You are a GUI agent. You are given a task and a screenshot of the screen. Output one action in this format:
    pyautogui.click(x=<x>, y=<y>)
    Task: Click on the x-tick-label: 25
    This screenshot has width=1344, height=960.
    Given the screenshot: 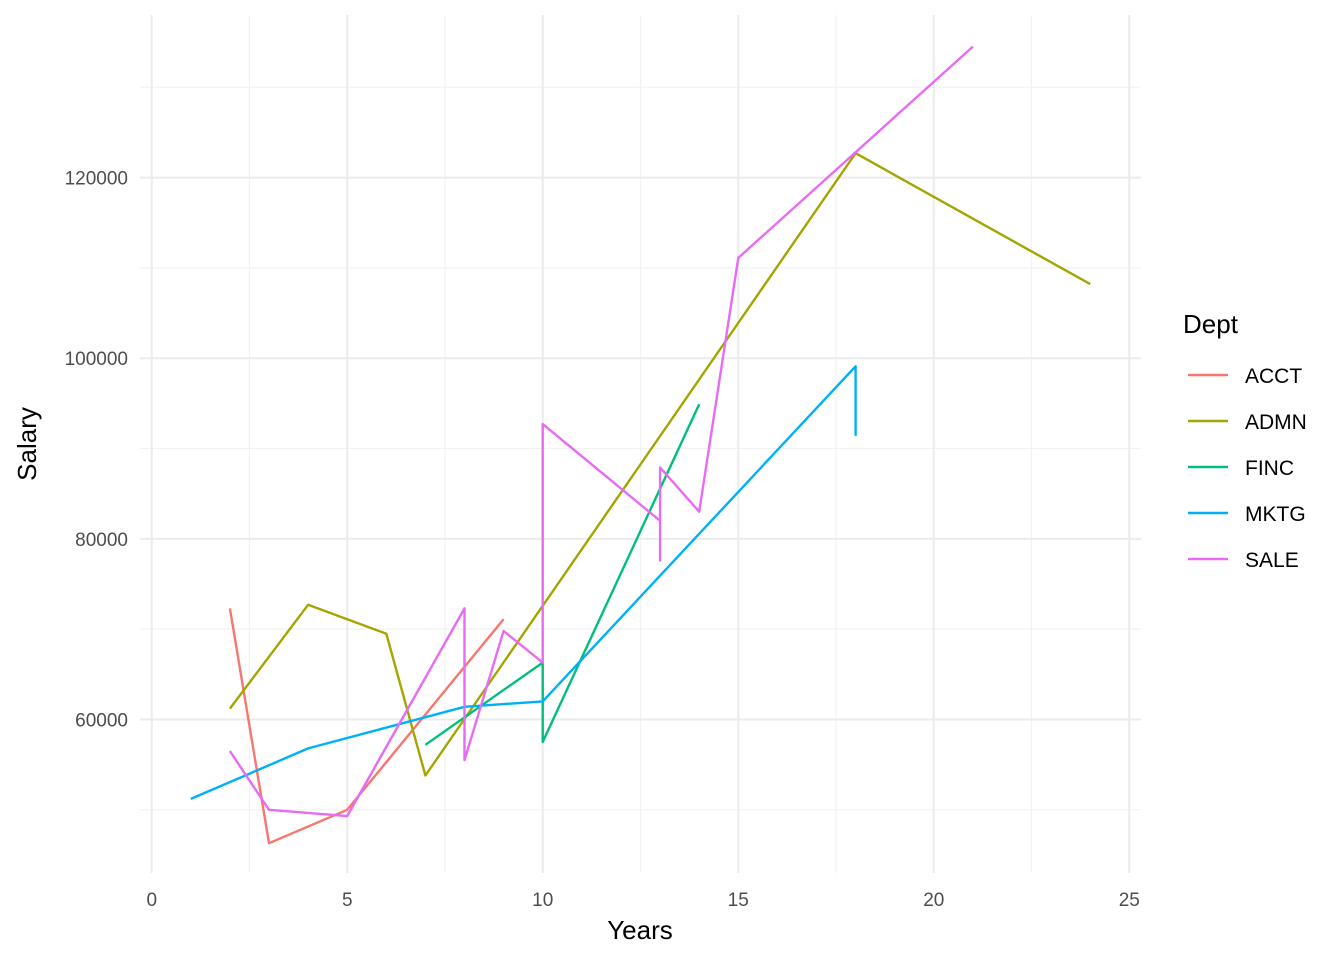 What is the action you would take?
    pyautogui.click(x=1129, y=900)
    